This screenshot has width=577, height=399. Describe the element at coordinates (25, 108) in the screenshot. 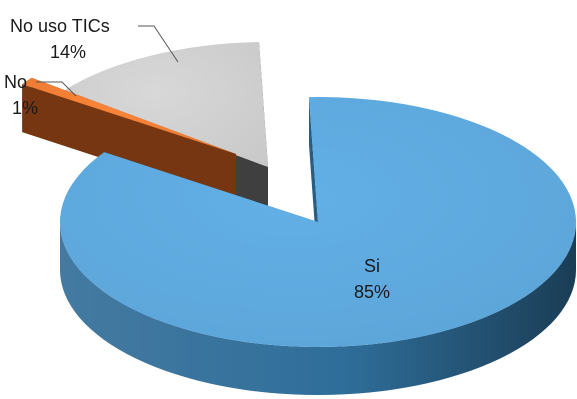

I see `slice-value-label: 1%` at that location.